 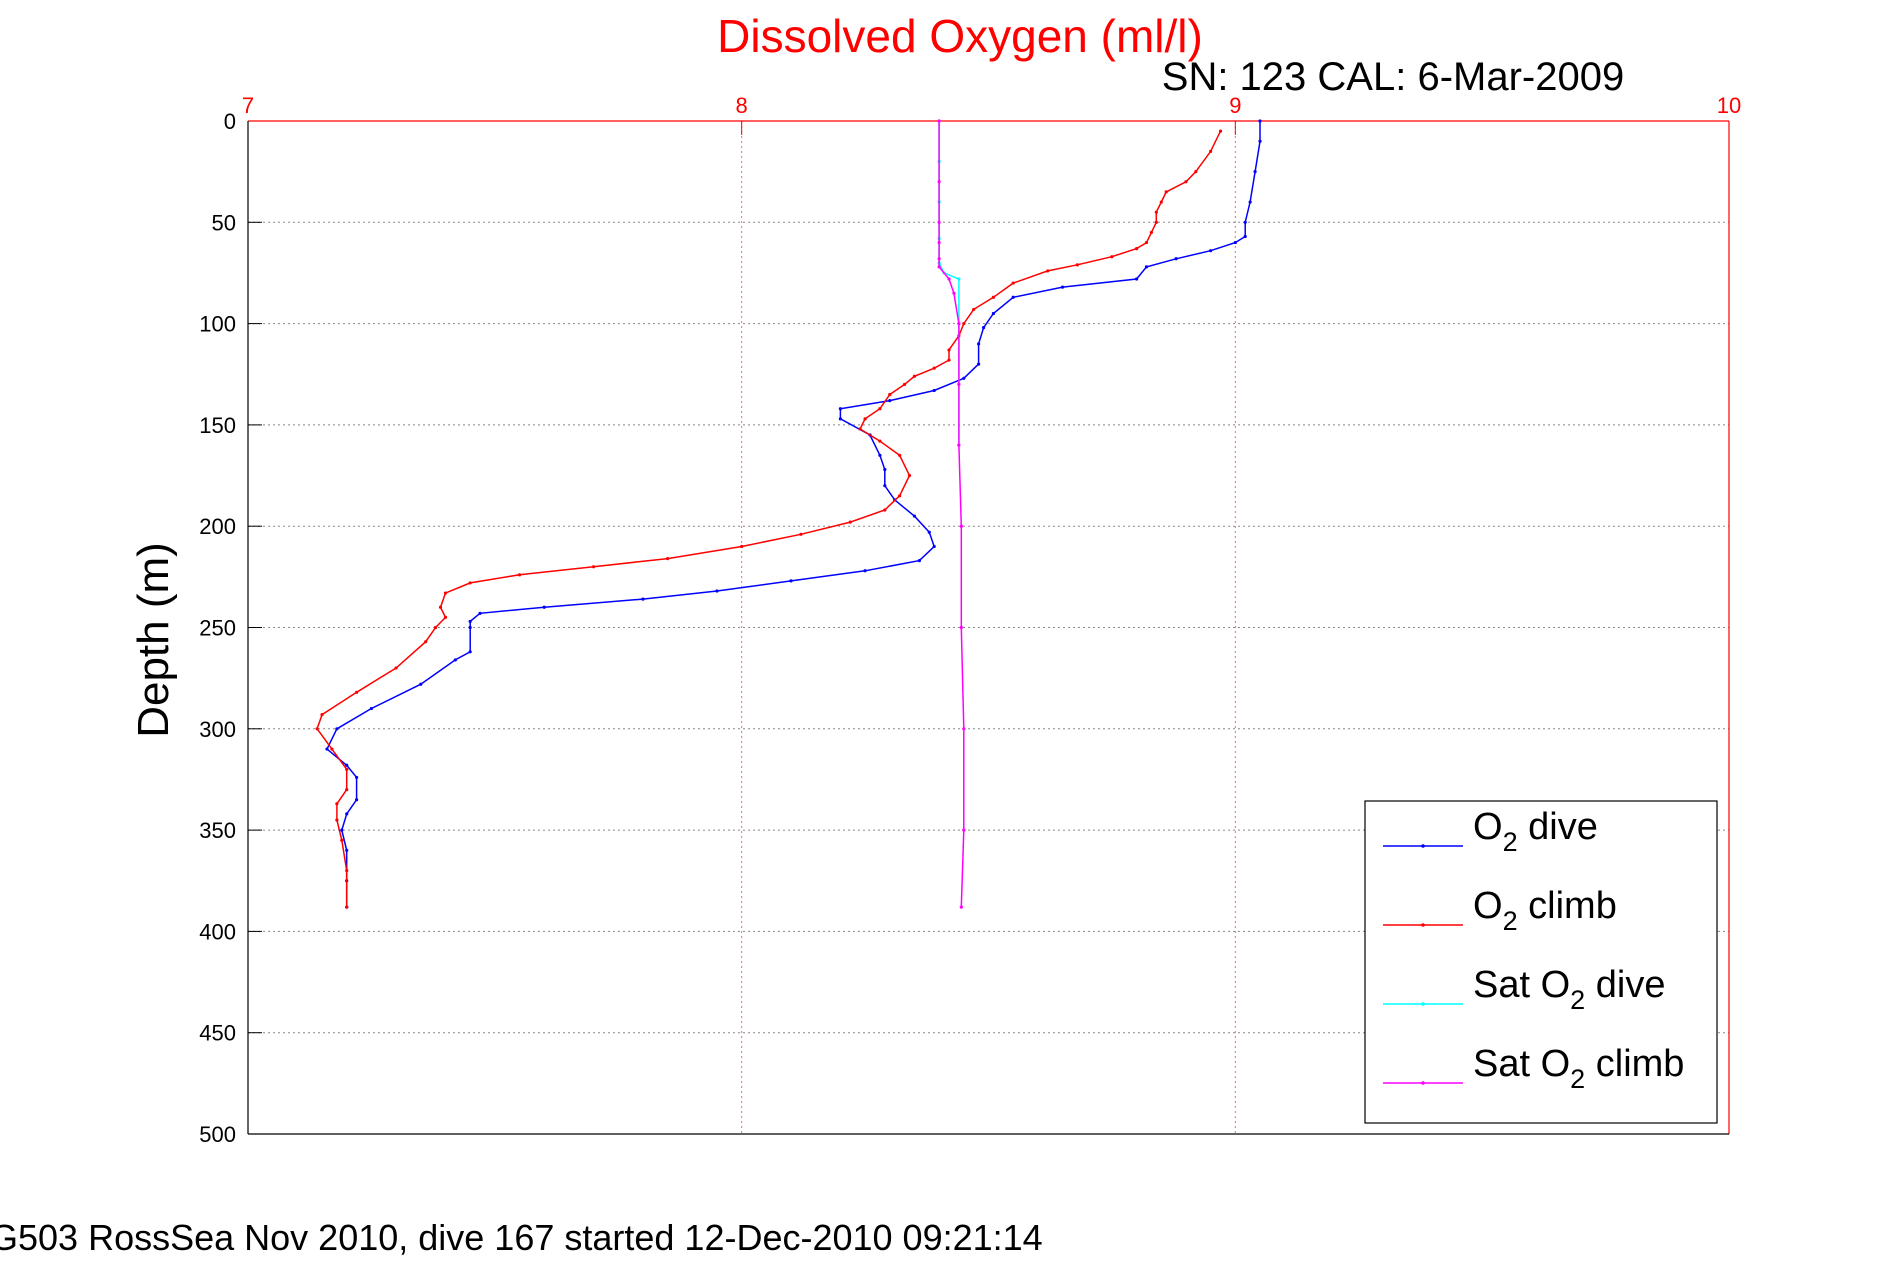 I want to click on legend: O2 dive O2 climb Sat O2 dive Sat O2 climb, so click(x=1541, y=962).